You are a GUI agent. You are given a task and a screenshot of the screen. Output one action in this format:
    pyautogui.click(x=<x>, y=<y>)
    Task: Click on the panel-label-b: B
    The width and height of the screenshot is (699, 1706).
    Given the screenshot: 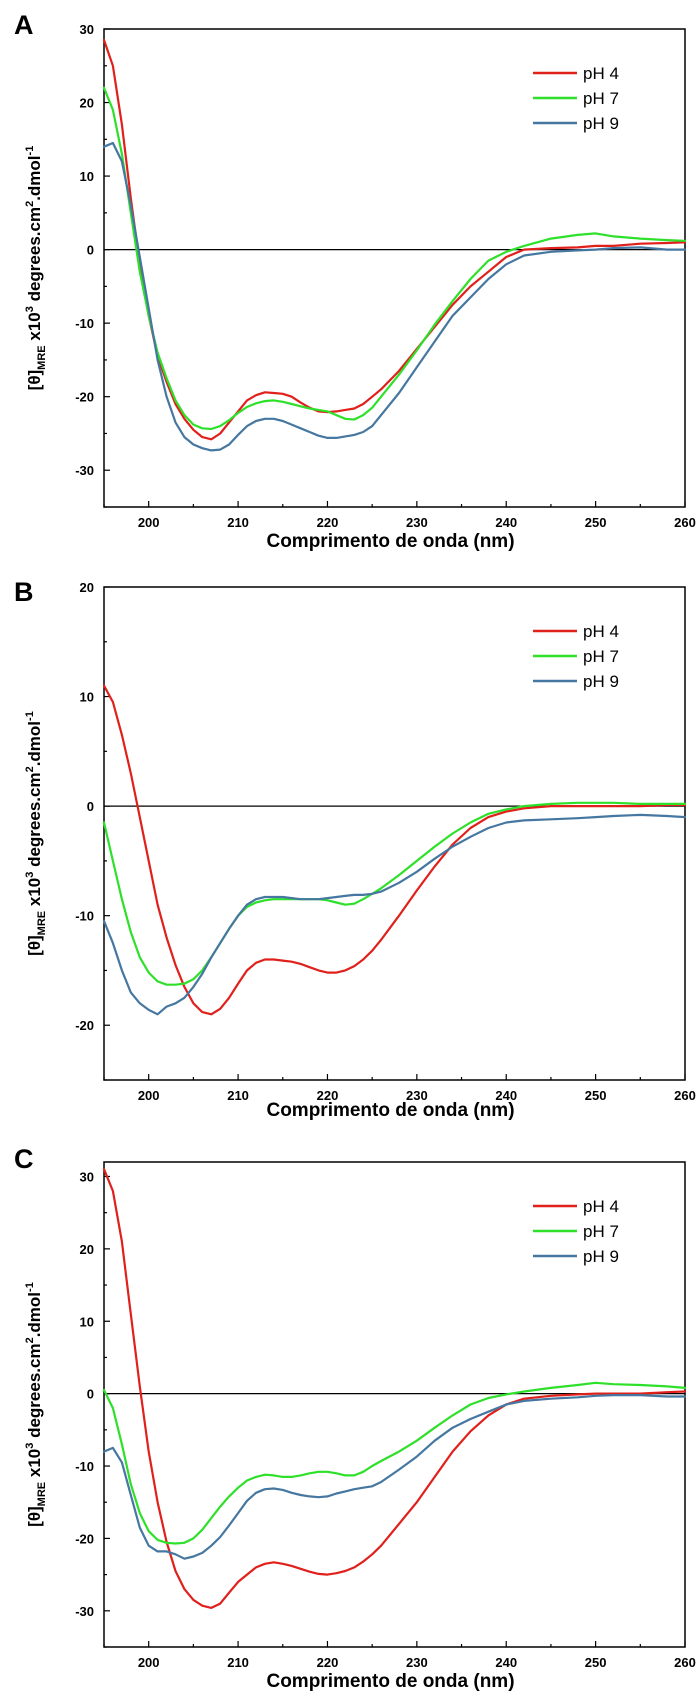 What is the action you would take?
    pyautogui.click(x=24, y=592)
    